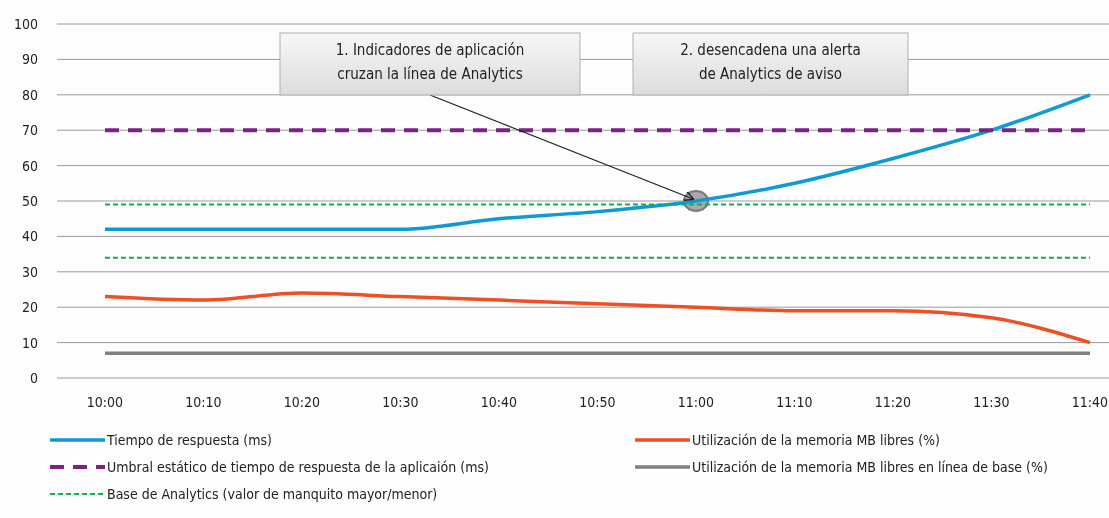 The height and width of the screenshot is (518, 1109). What do you see at coordinates (597, 402) in the screenshot?
I see `x-tick-label: 10:50` at bounding box center [597, 402].